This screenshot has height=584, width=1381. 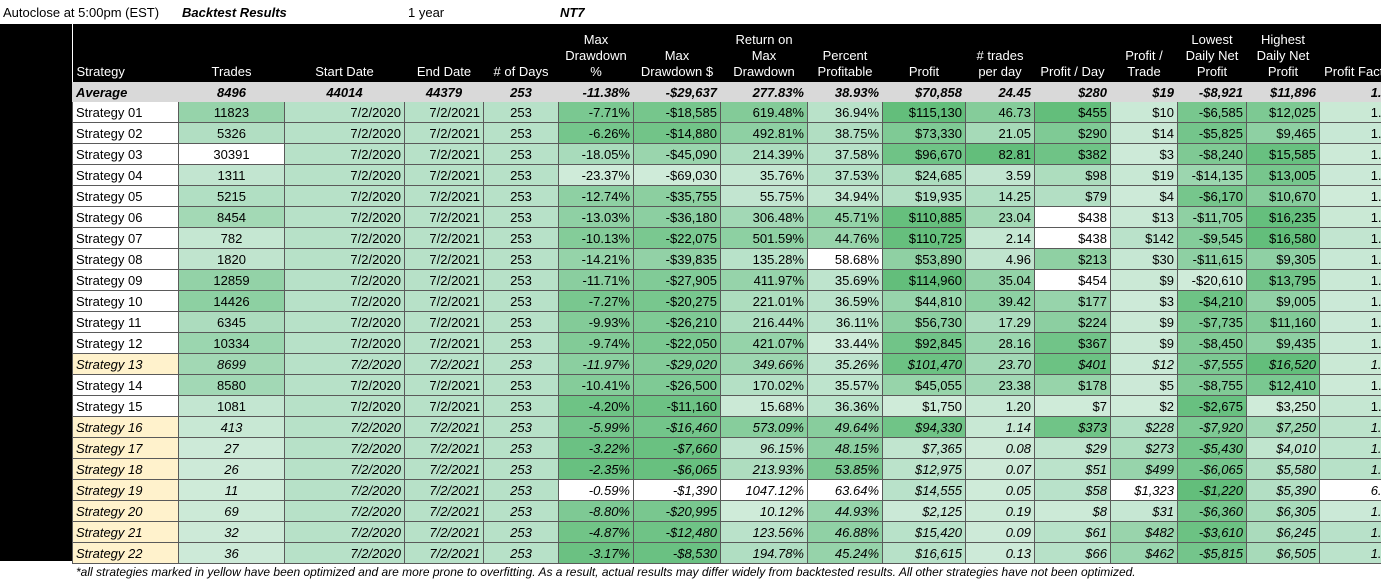 What do you see at coordinates (125, 175) in the screenshot?
I see `strategy-name-cell: Strategy 04` at bounding box center [125, 175].